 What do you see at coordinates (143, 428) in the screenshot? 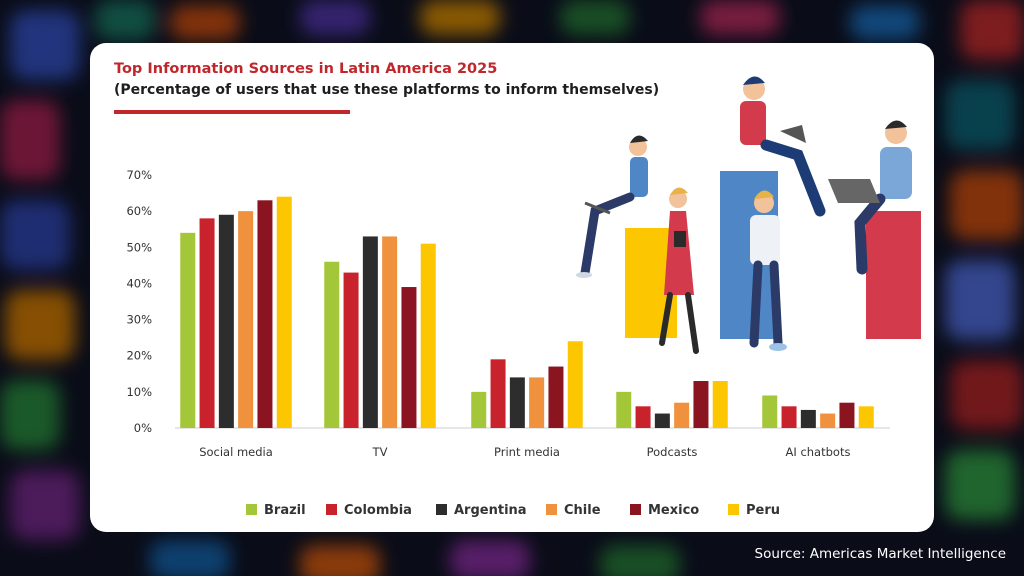
I see `y-tick-label: 0%` at bounding box center [143, 428].